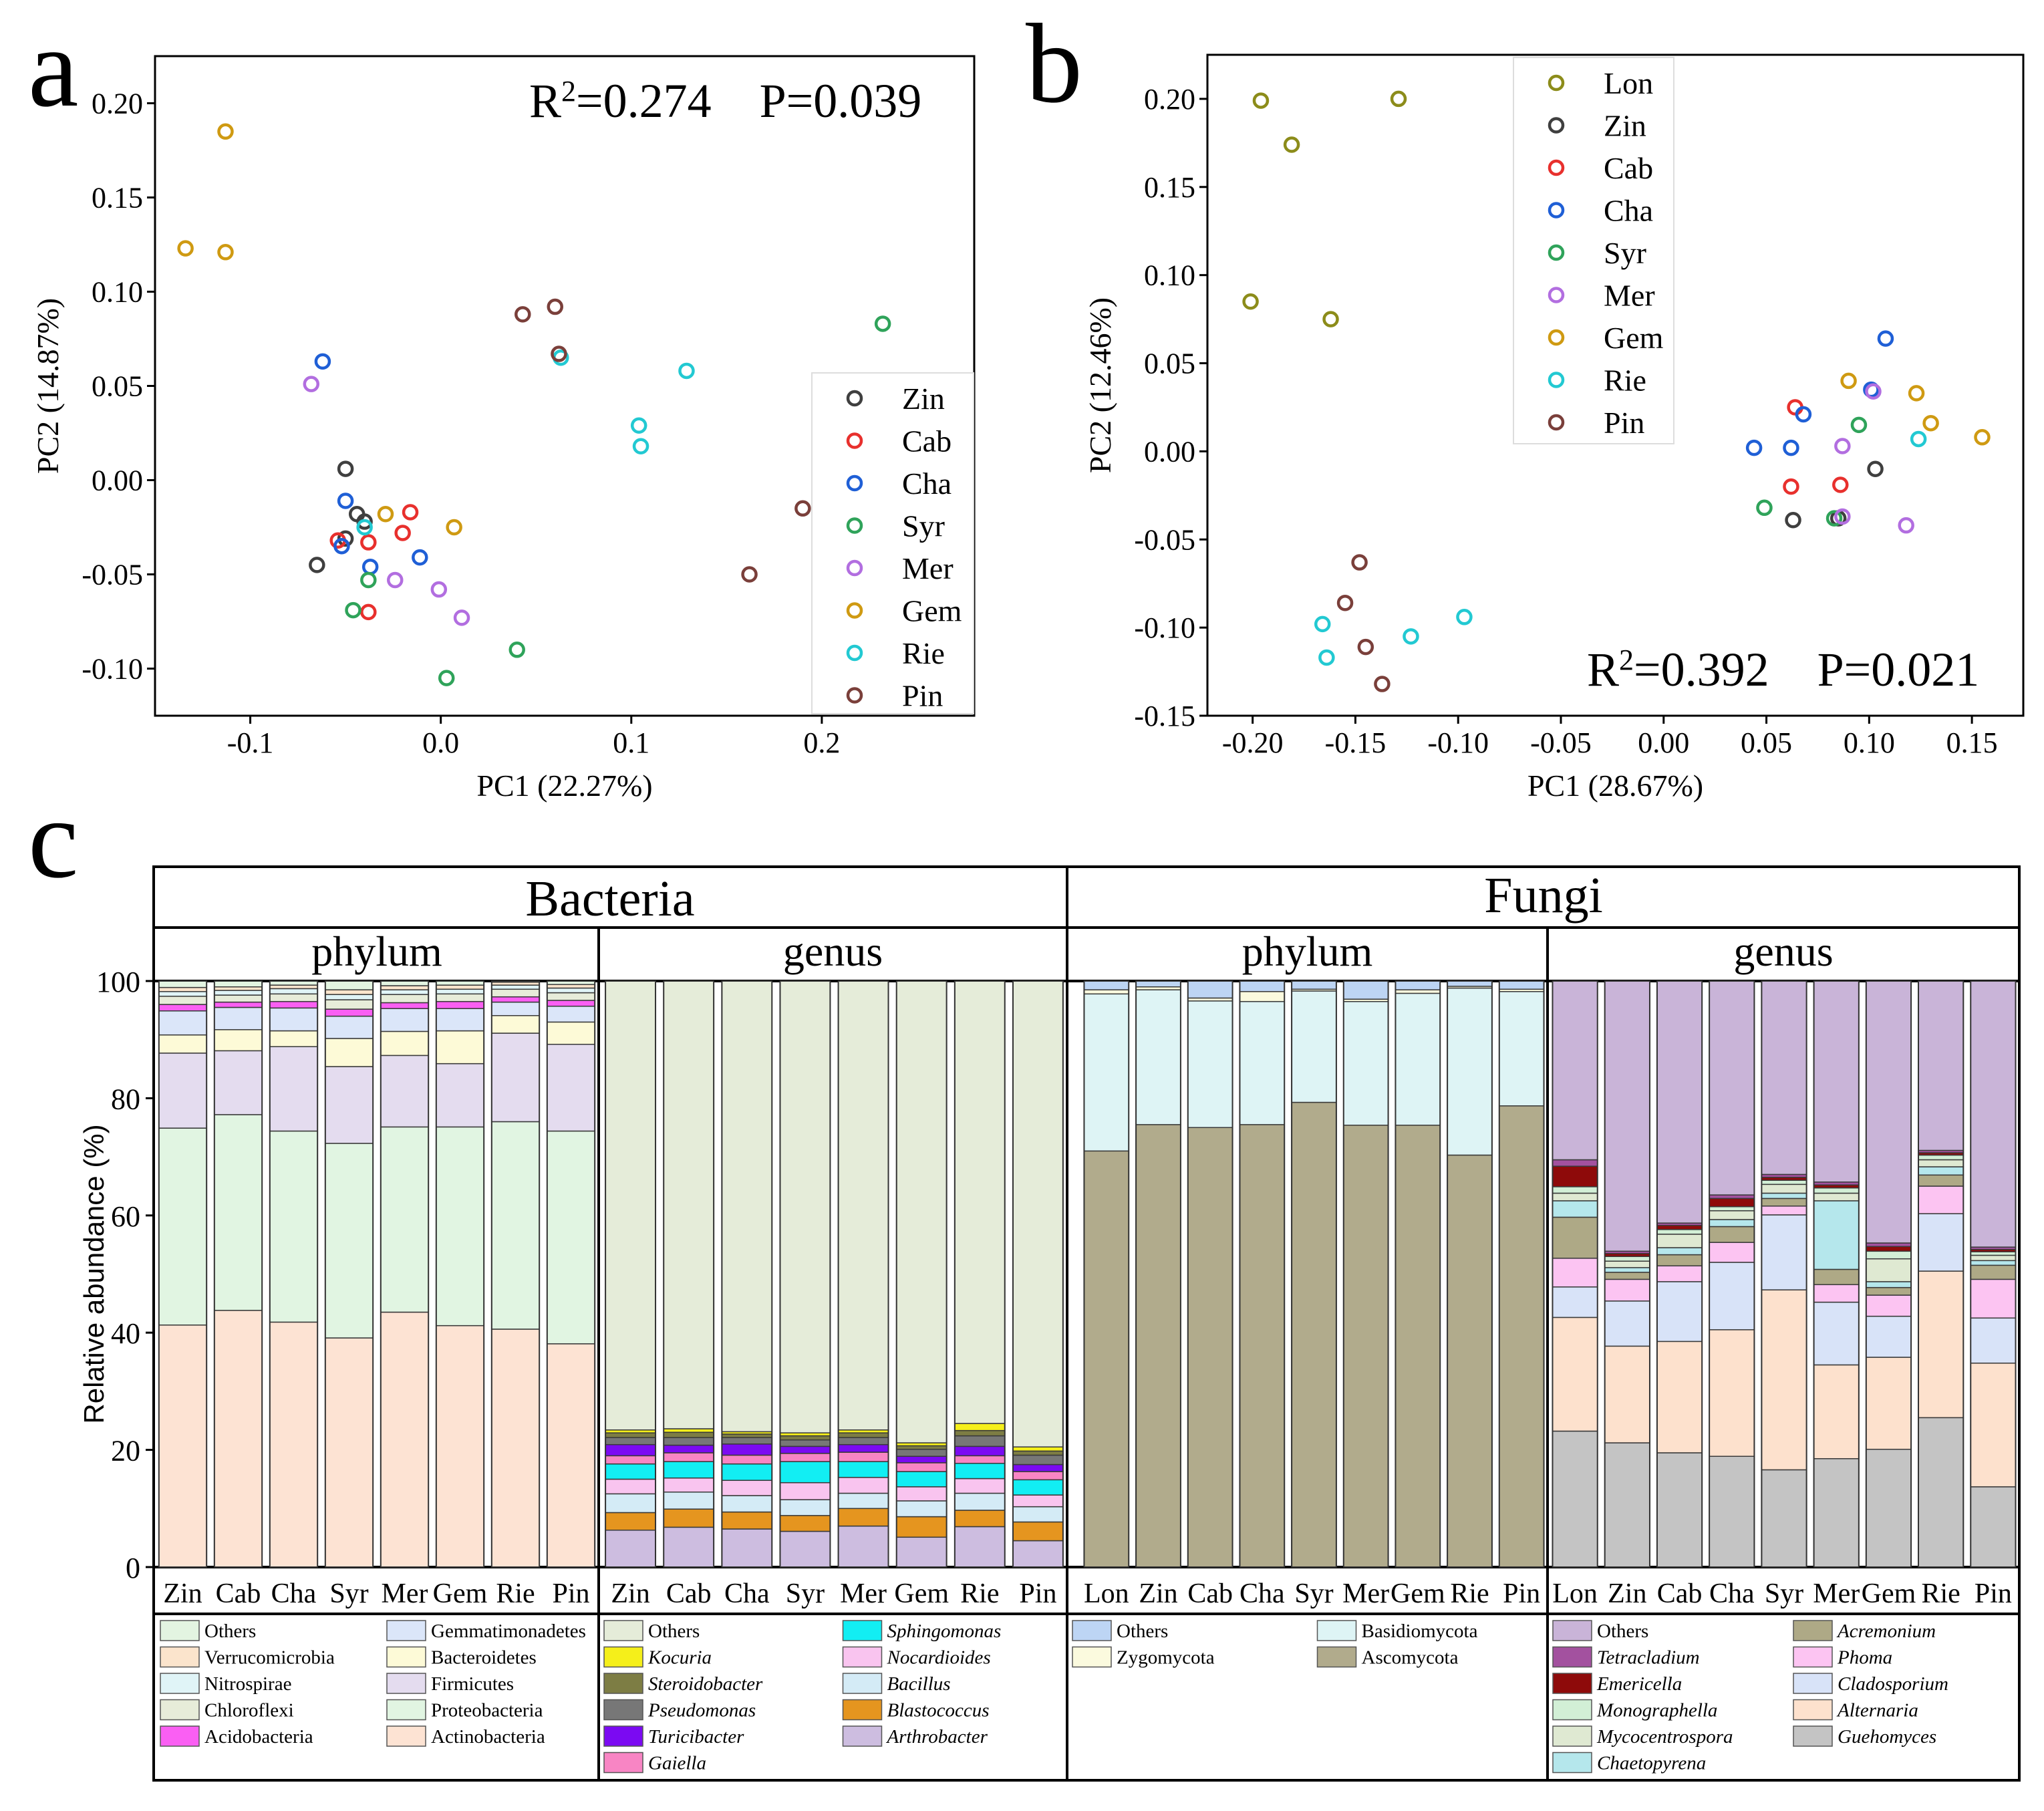  What do you see at coordinates (1365, 1594) in the screenshot?
I see `x-tick-label: Mer` at bounding box center [1365, 1594].